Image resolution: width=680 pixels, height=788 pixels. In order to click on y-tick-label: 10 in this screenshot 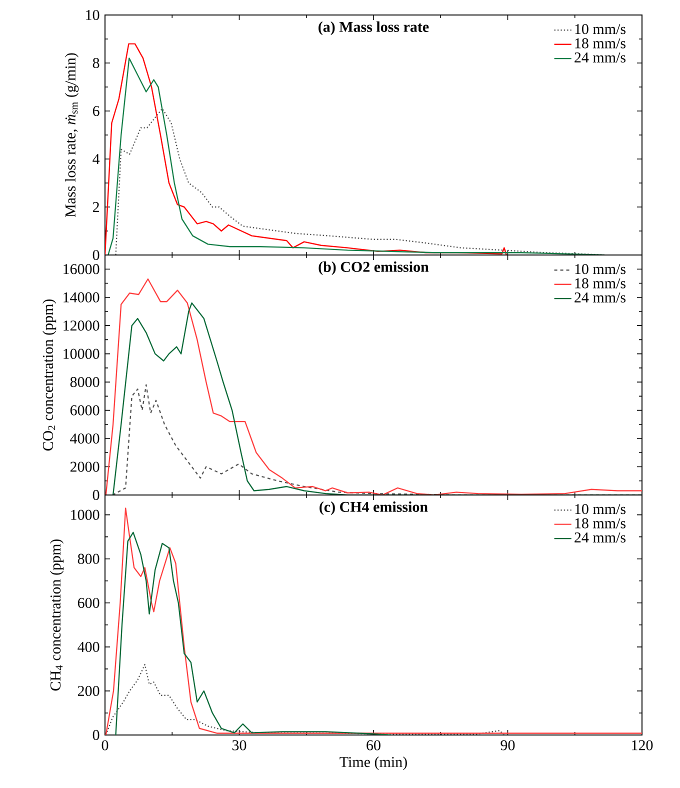, I will do `click(93, 15)`.